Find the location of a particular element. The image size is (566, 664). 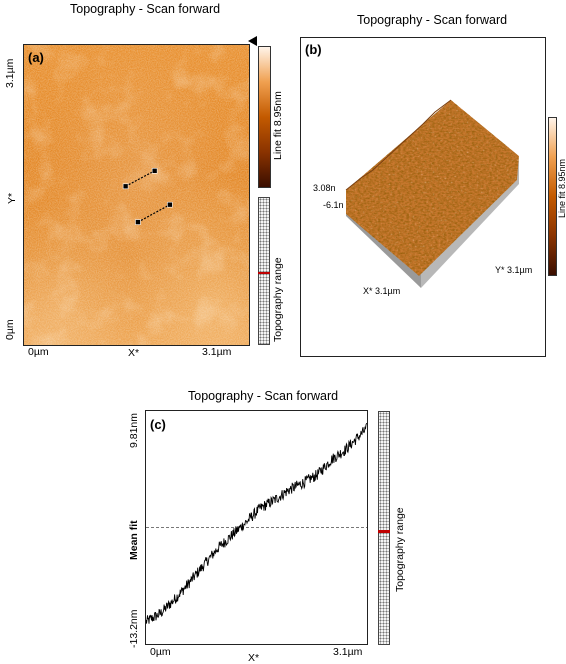

panel-c-xtick-left: 0µm is located at coordinates (160, 652).